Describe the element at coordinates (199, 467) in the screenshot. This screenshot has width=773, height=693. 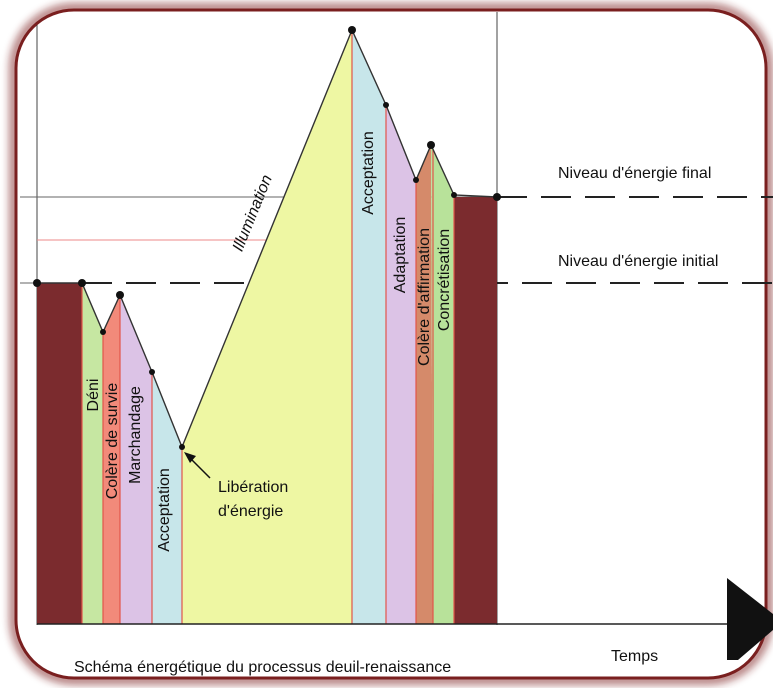
I see `liberation-arrow-line` at that location.